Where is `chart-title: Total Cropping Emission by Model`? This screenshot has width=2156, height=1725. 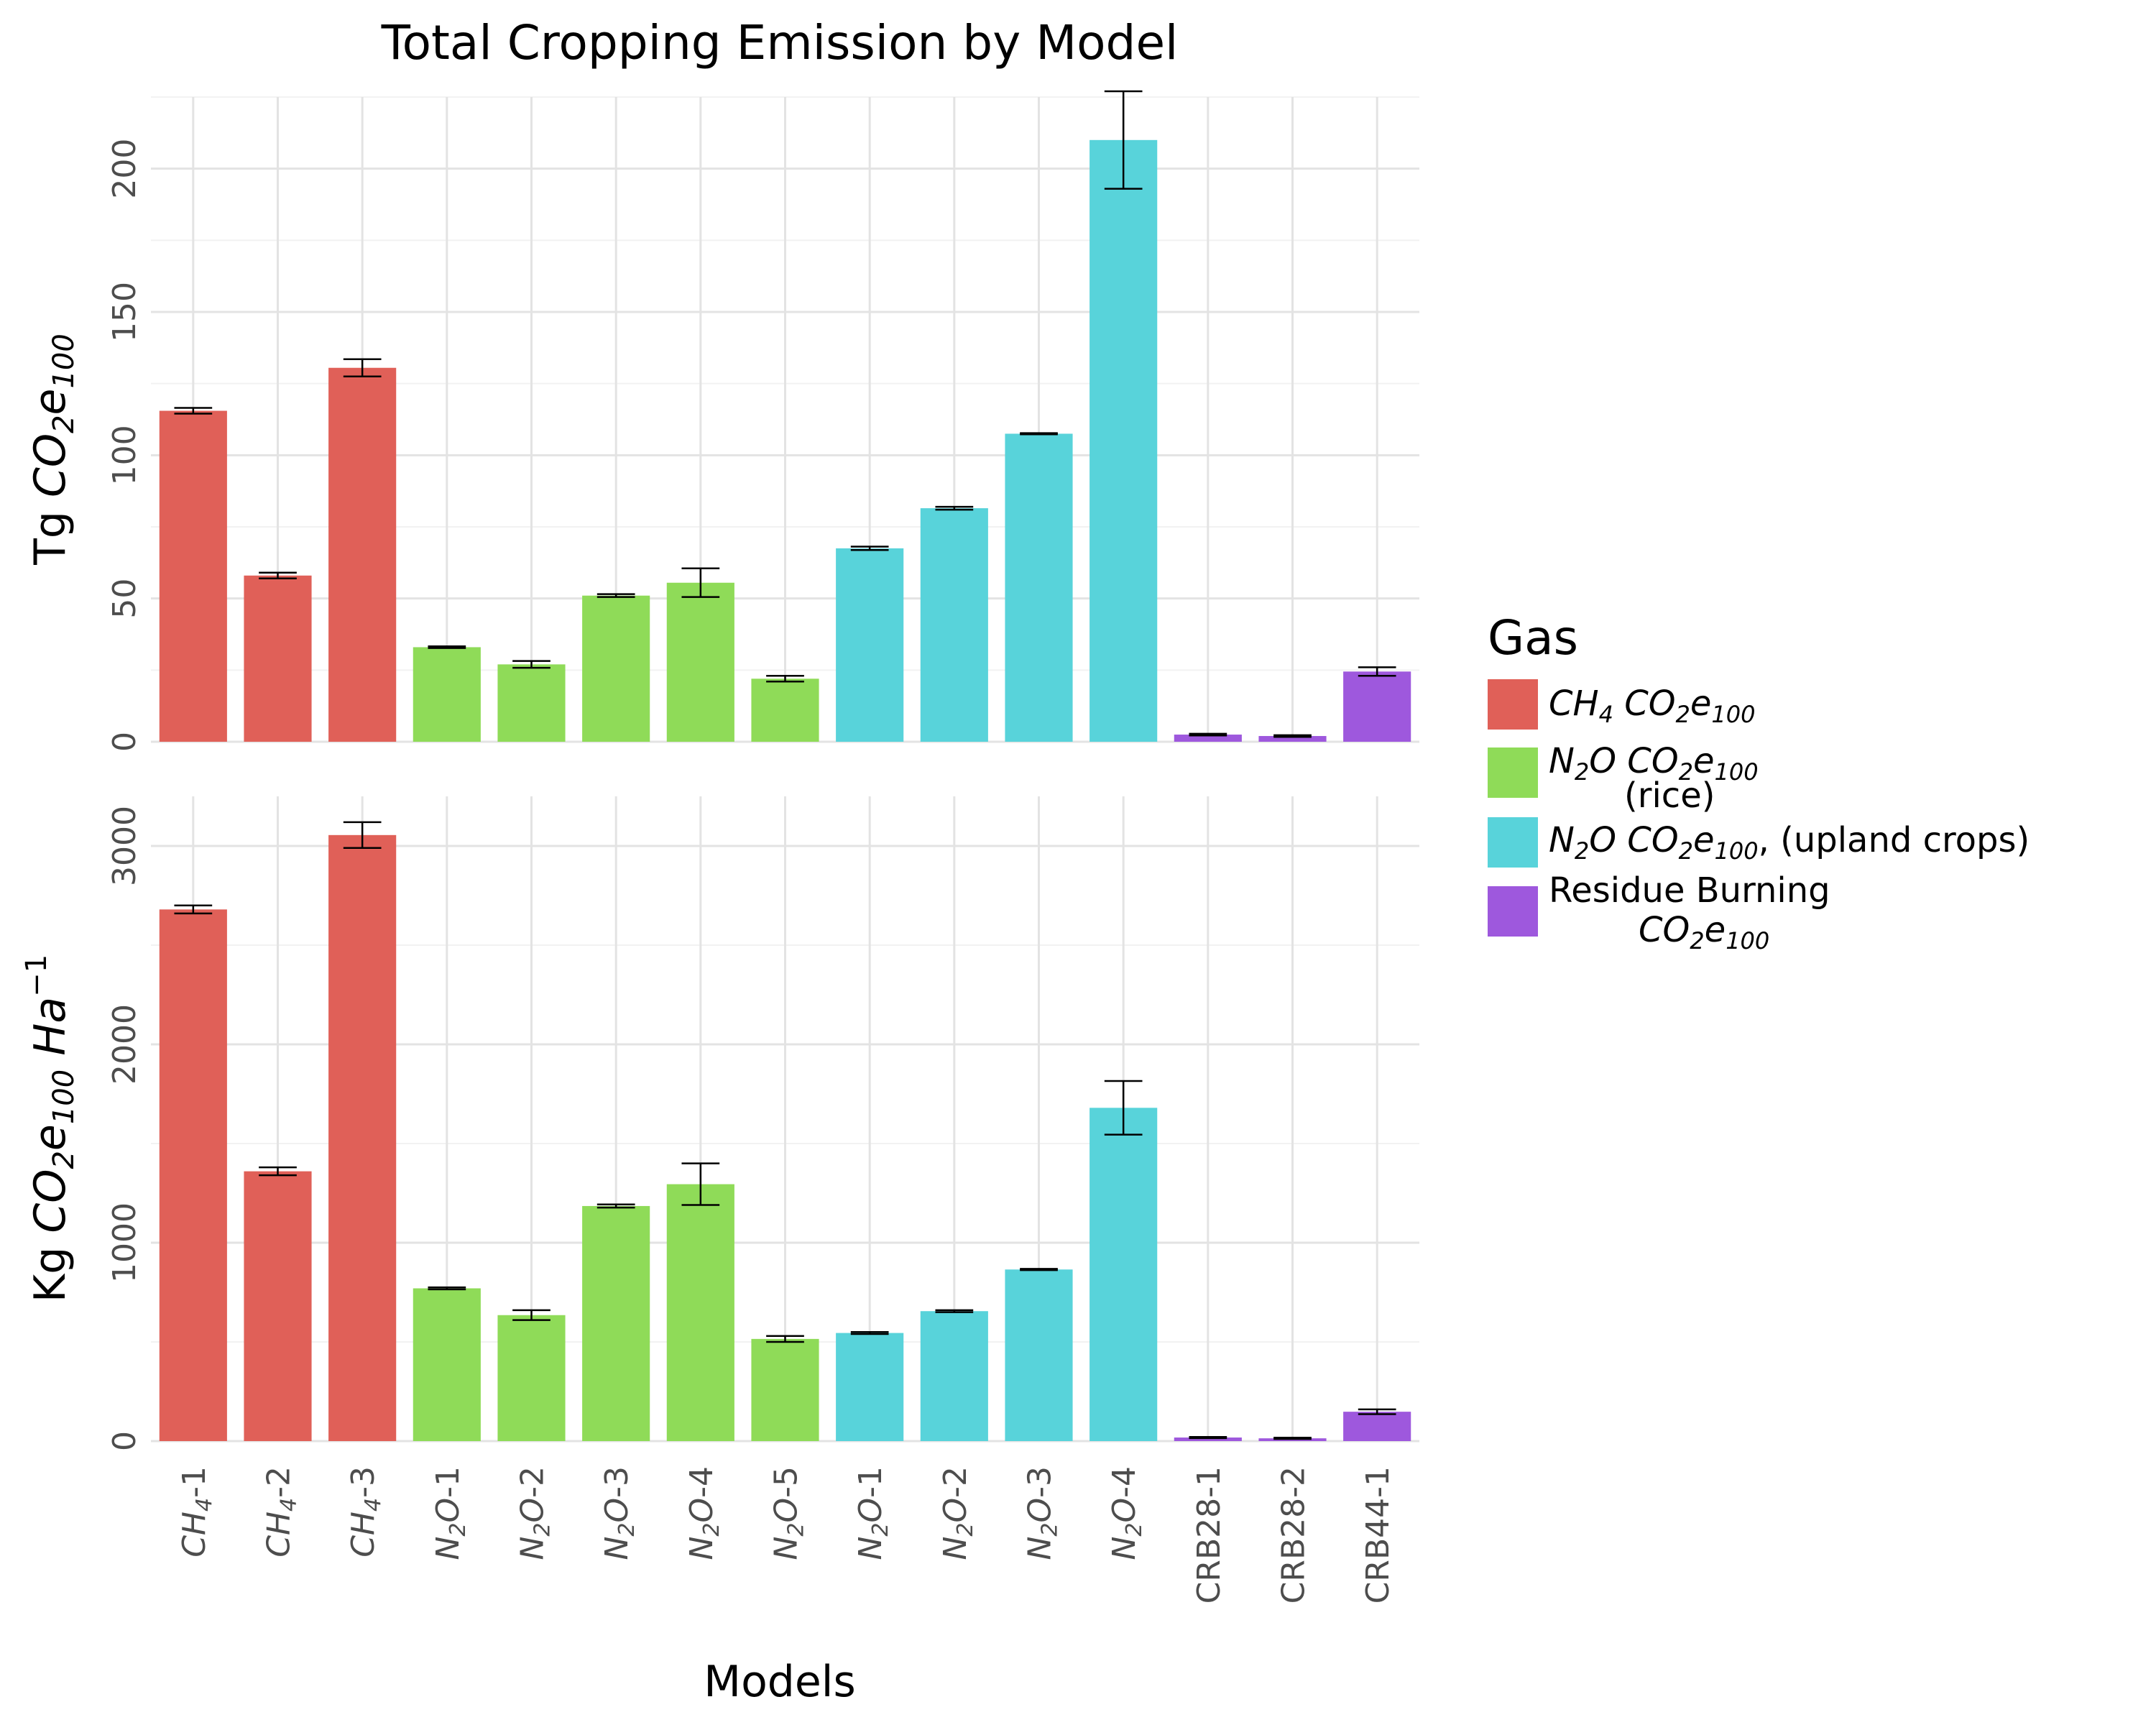 chart-title: Total Cropping Emission by Model is located at coordinates (780, 42).